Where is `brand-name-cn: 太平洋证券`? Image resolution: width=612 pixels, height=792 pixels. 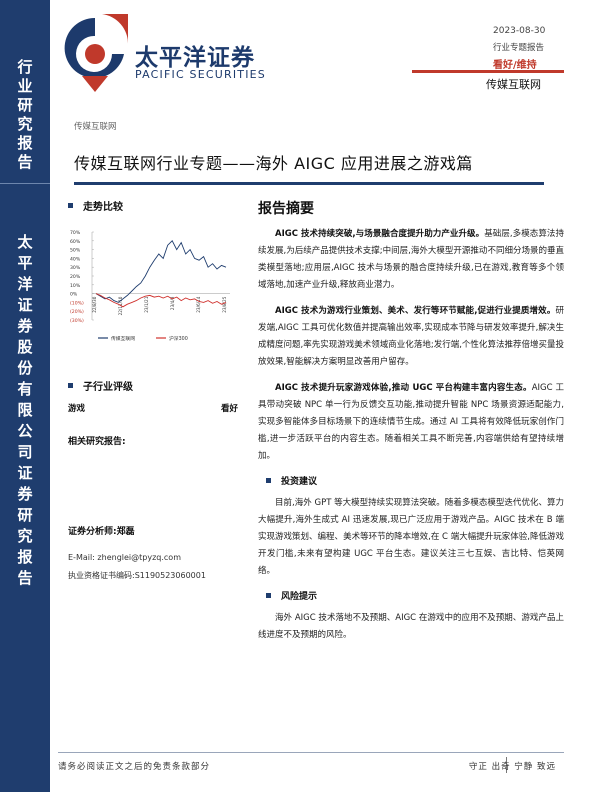 brand-name-cn: 太平洋证券 is located at coordinates (195, 58).